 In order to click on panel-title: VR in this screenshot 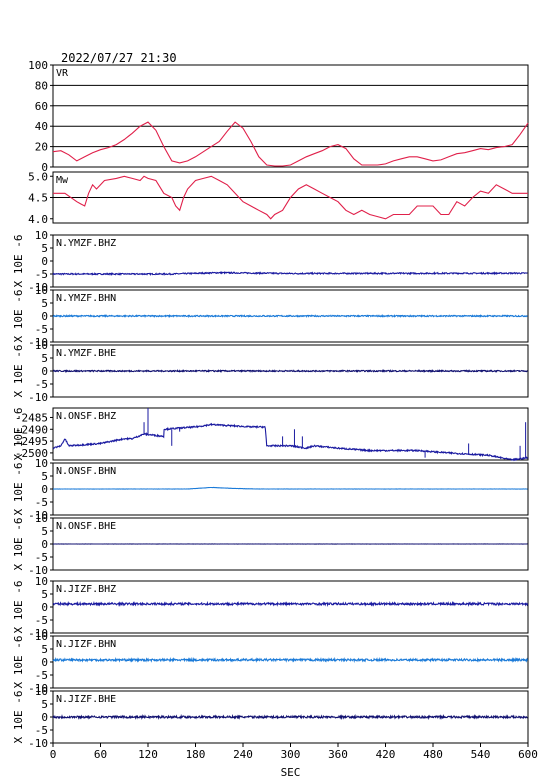, I will do `click(62, 73)`.